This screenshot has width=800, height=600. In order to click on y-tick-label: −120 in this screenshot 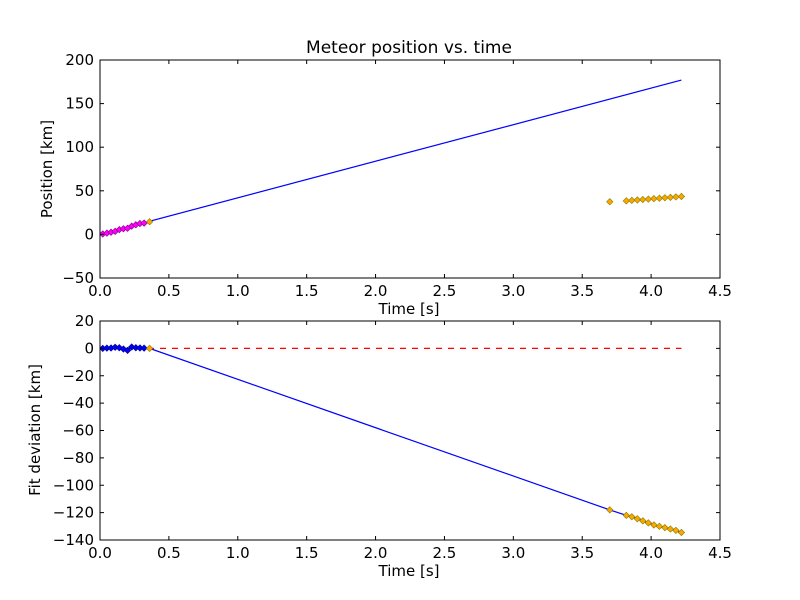, I will do `click(73, 513)`.